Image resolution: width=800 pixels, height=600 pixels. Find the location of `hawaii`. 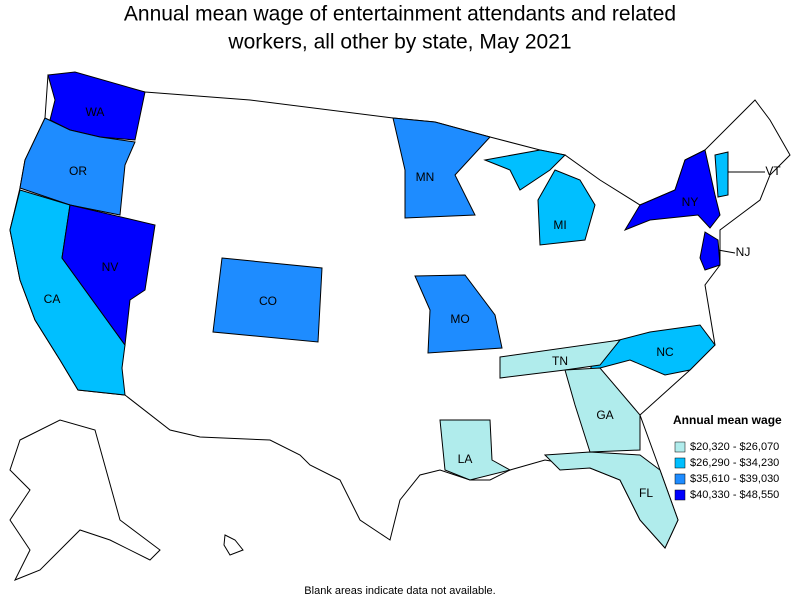

hawaii is located at coordinates (233, 545).